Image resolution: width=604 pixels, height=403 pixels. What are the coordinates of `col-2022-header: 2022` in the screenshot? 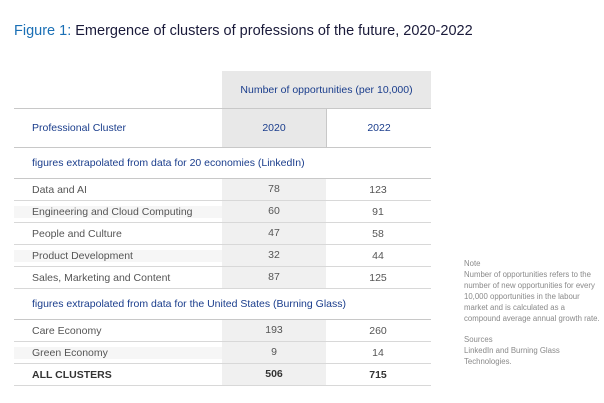 It's located at (378, 128).